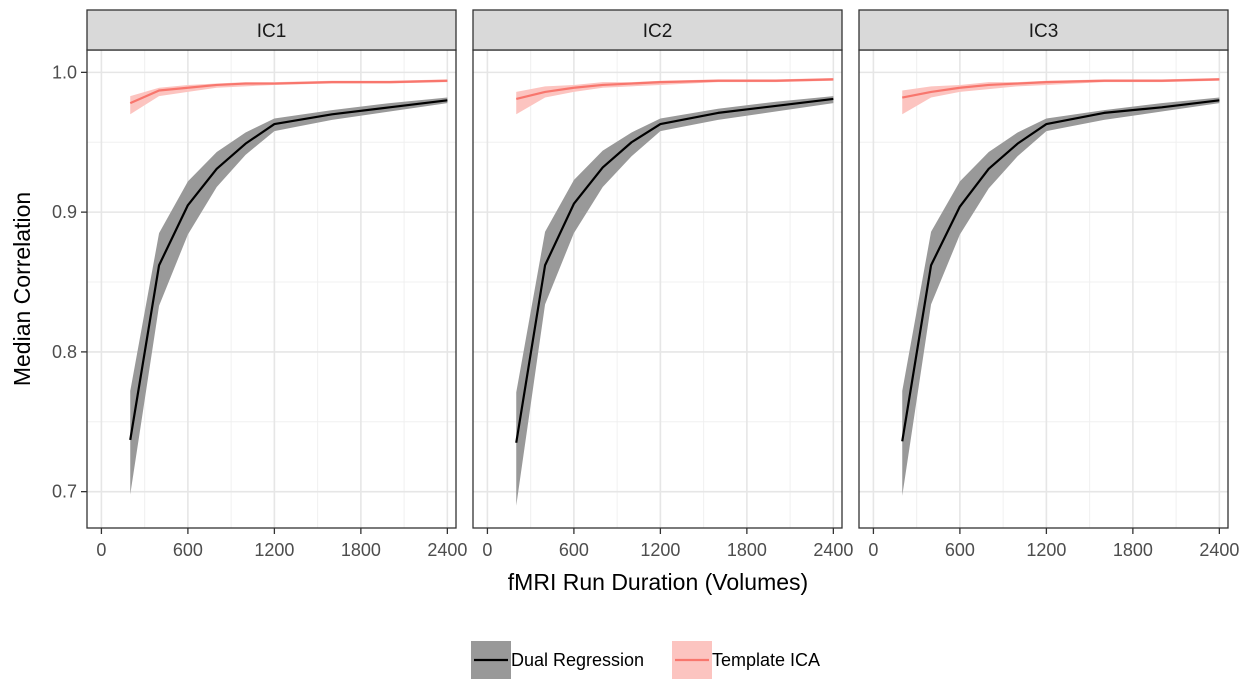 This screenshot has width=1252, height=684. Describe the element at coordinates (272, 31) in the screenshot. I see `facet-strip-label: IC1` at that location.